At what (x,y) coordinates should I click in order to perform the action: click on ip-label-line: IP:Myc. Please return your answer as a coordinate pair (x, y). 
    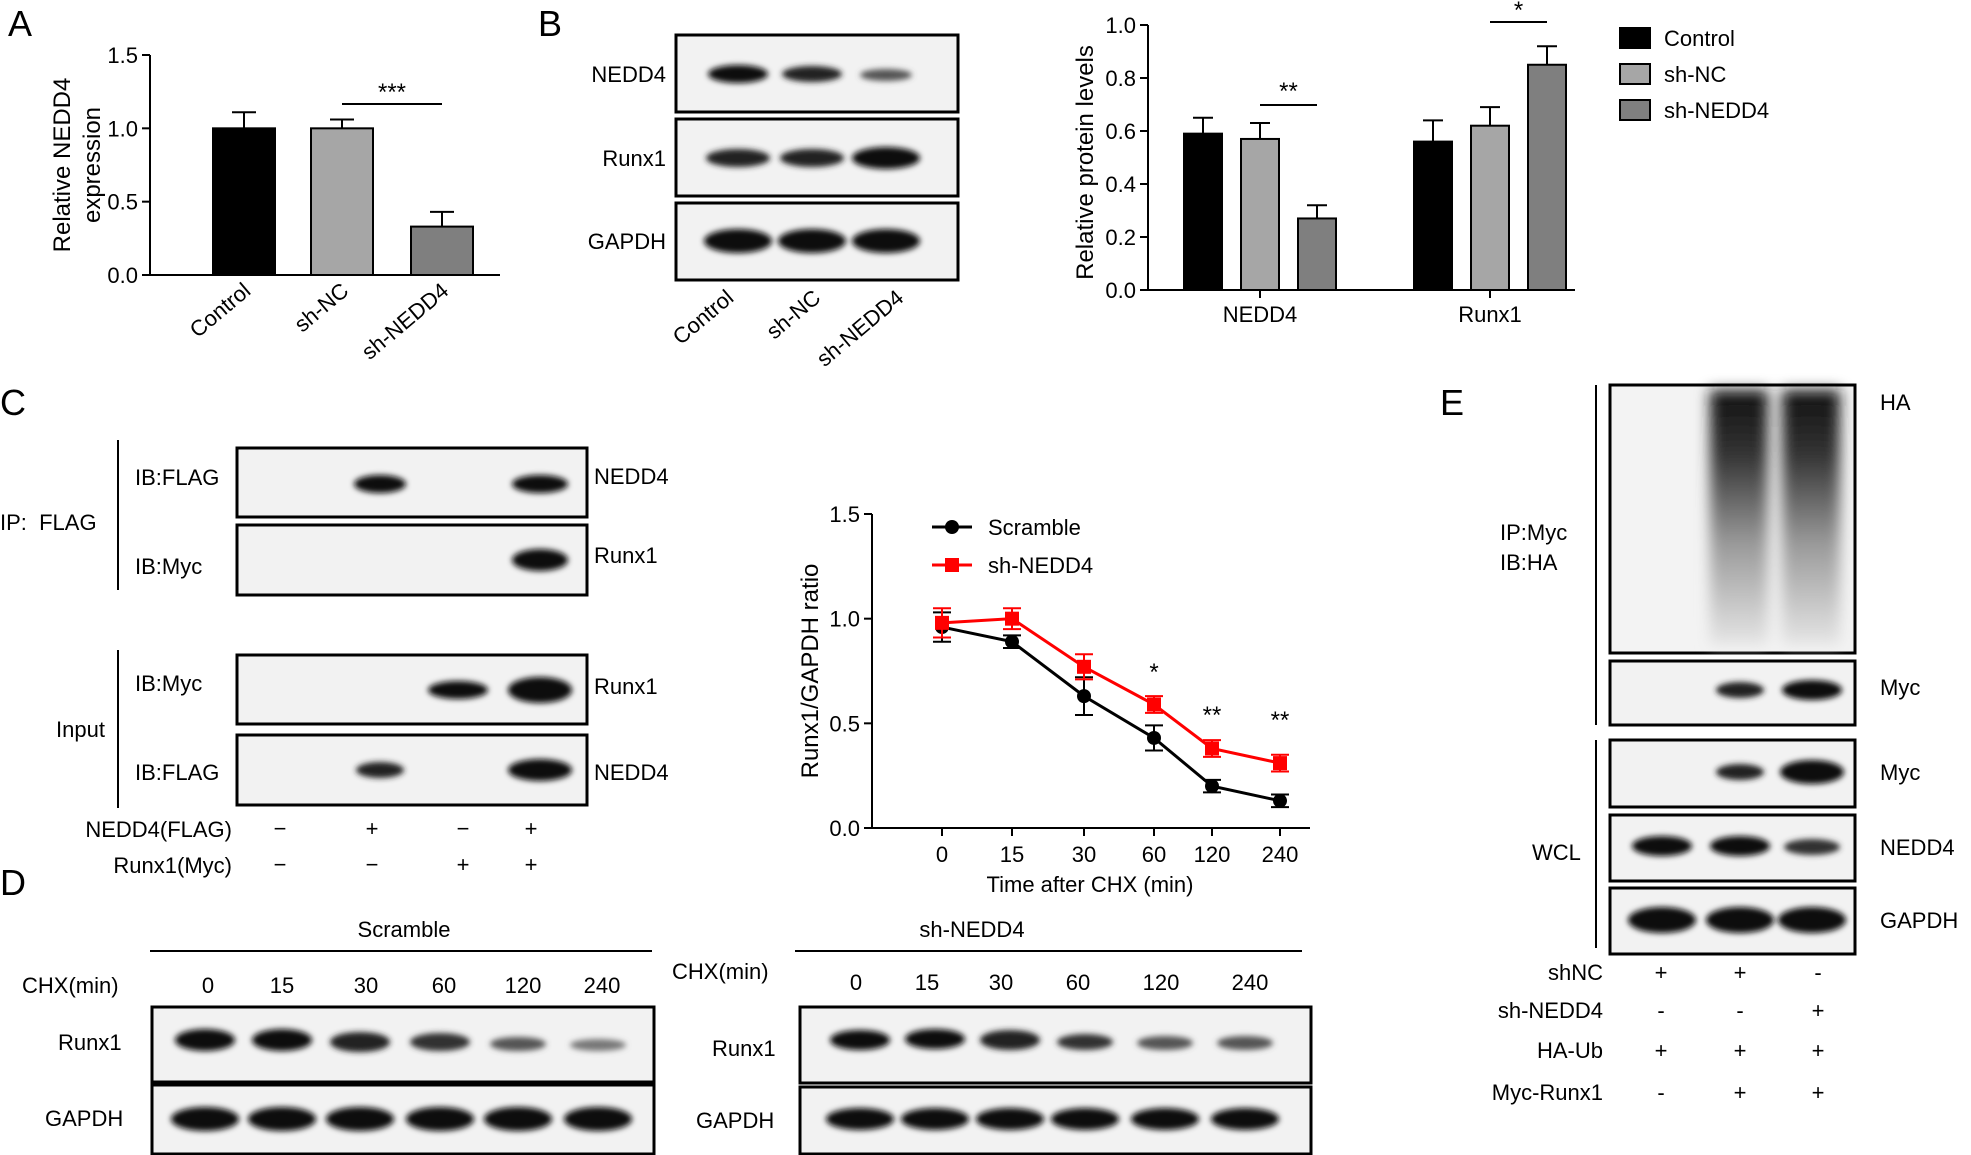
    Looking at the image, I should click on (1533, 532).